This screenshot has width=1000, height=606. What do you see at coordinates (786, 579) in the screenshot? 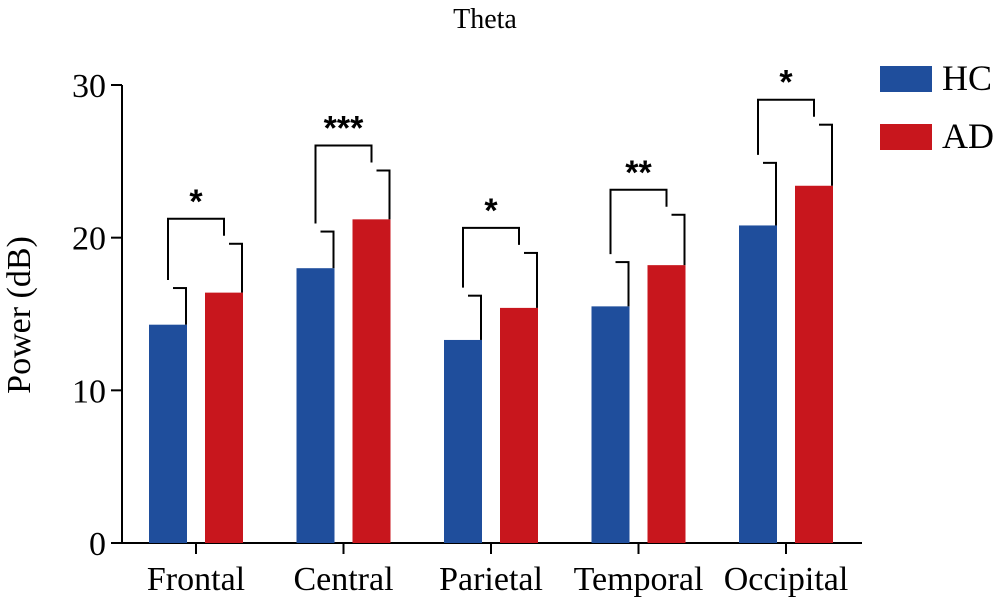
I see `x-tick-label: Occipital` at bounding box center [786, 579].